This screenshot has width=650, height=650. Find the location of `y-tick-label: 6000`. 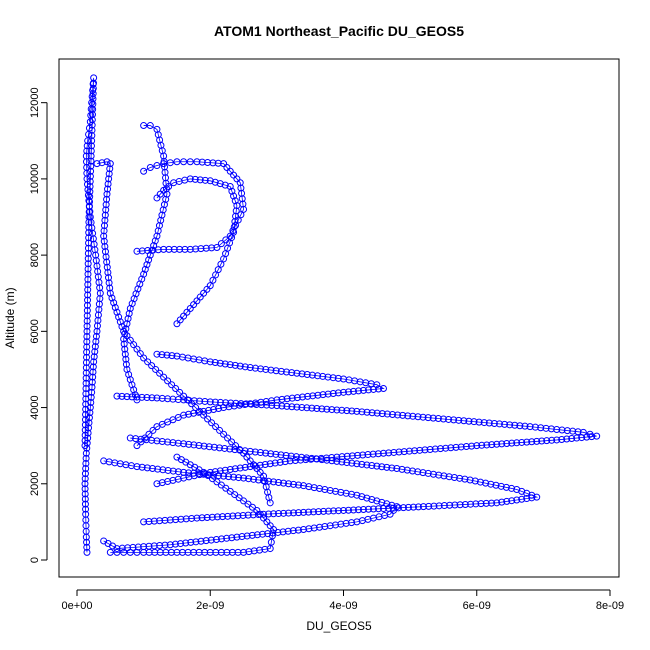

y-tick-label: 6000 is located at coordinates (35, 331).